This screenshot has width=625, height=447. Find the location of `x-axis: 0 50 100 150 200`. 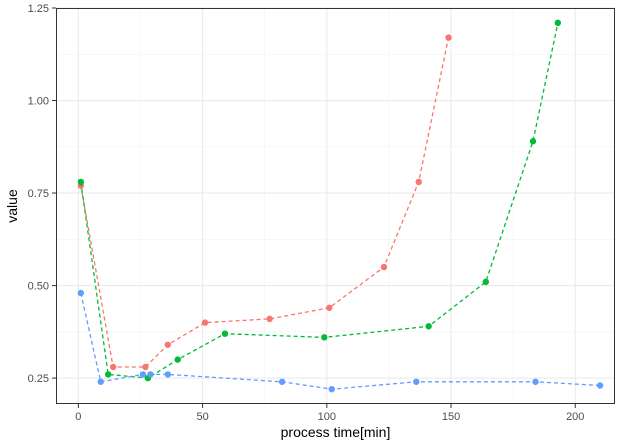

x-axis: 0 50 100 150 200 is located at coordinates (329, 413).